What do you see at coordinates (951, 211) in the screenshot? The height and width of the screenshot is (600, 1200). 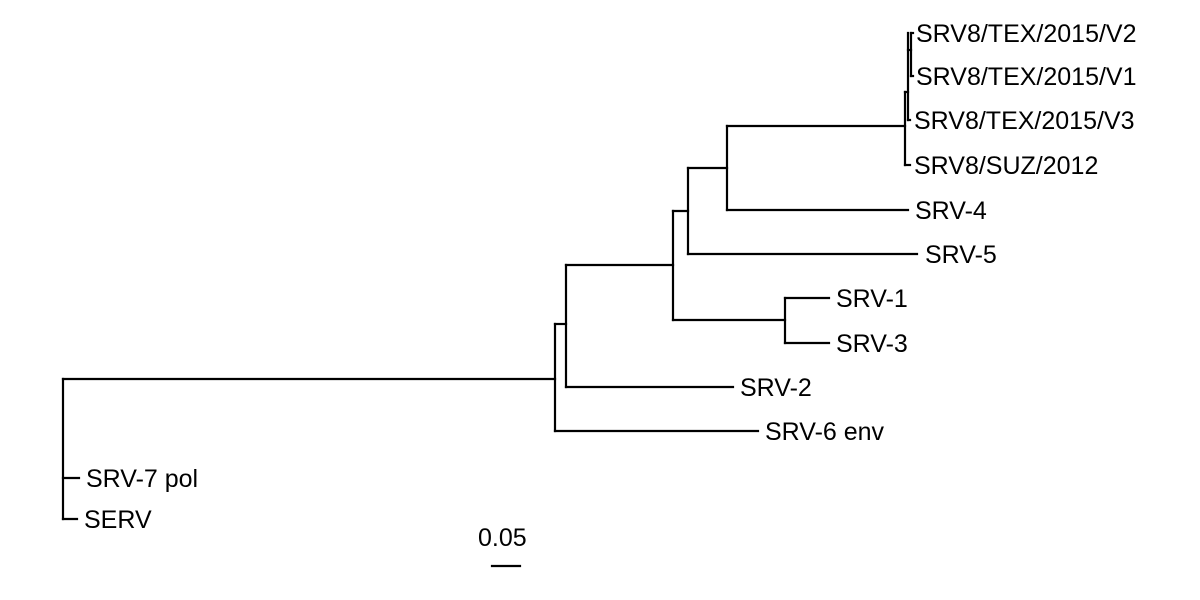 I see `taxon-label-srv4: SRV-4` at bounding box center [951, 211].